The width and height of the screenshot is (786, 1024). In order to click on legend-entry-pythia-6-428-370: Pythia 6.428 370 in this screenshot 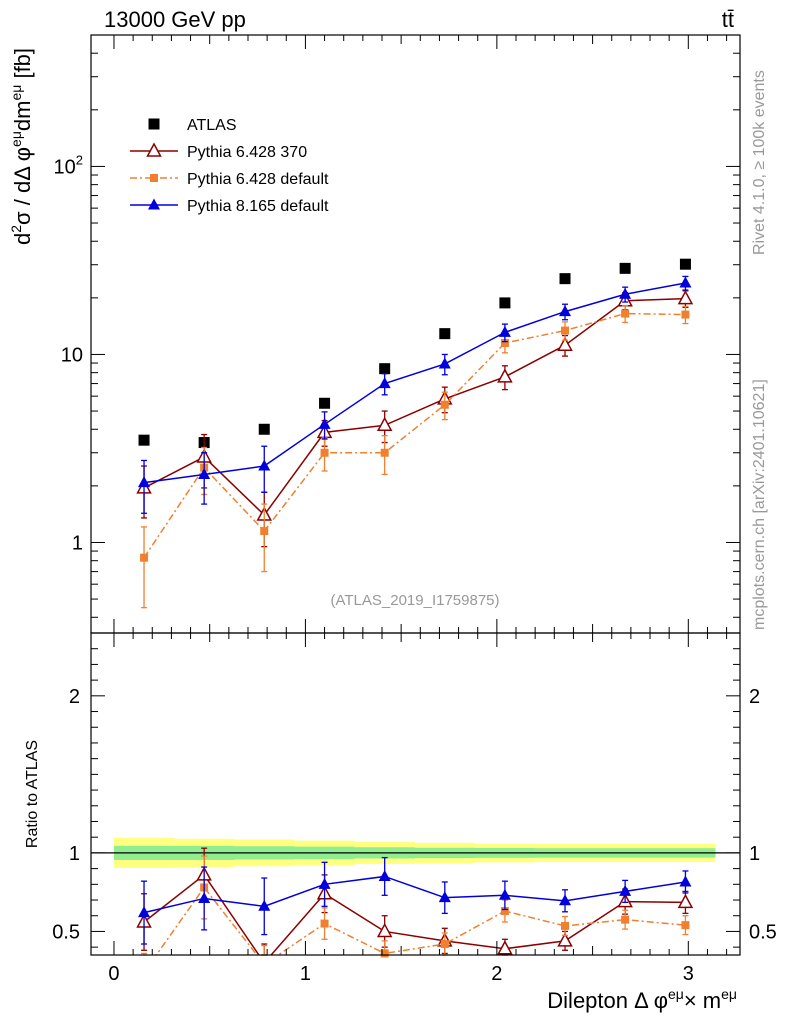, I will do `click(218, 151)`.